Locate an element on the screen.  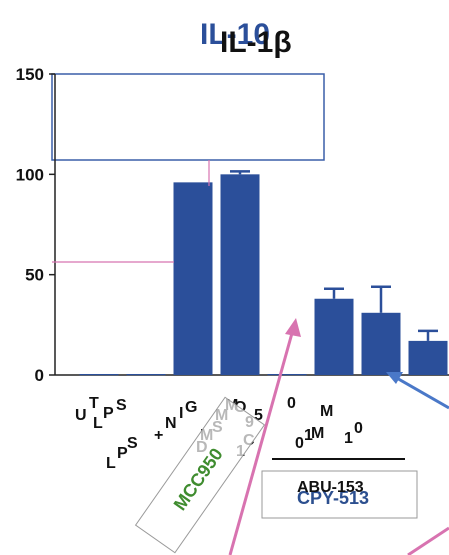
error-bars is located at coordinates (334, 255).